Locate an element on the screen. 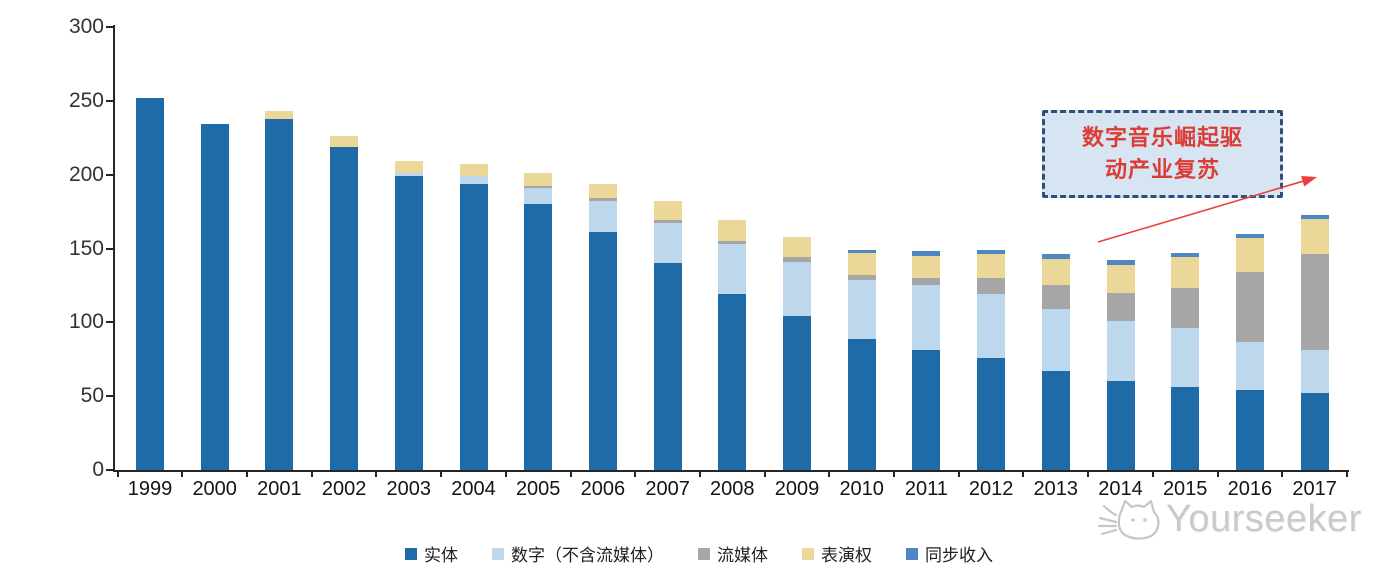 The height and width of the screenshot is (582, 1398). legend-item: 表演权 is located at coordinates (837, 553).